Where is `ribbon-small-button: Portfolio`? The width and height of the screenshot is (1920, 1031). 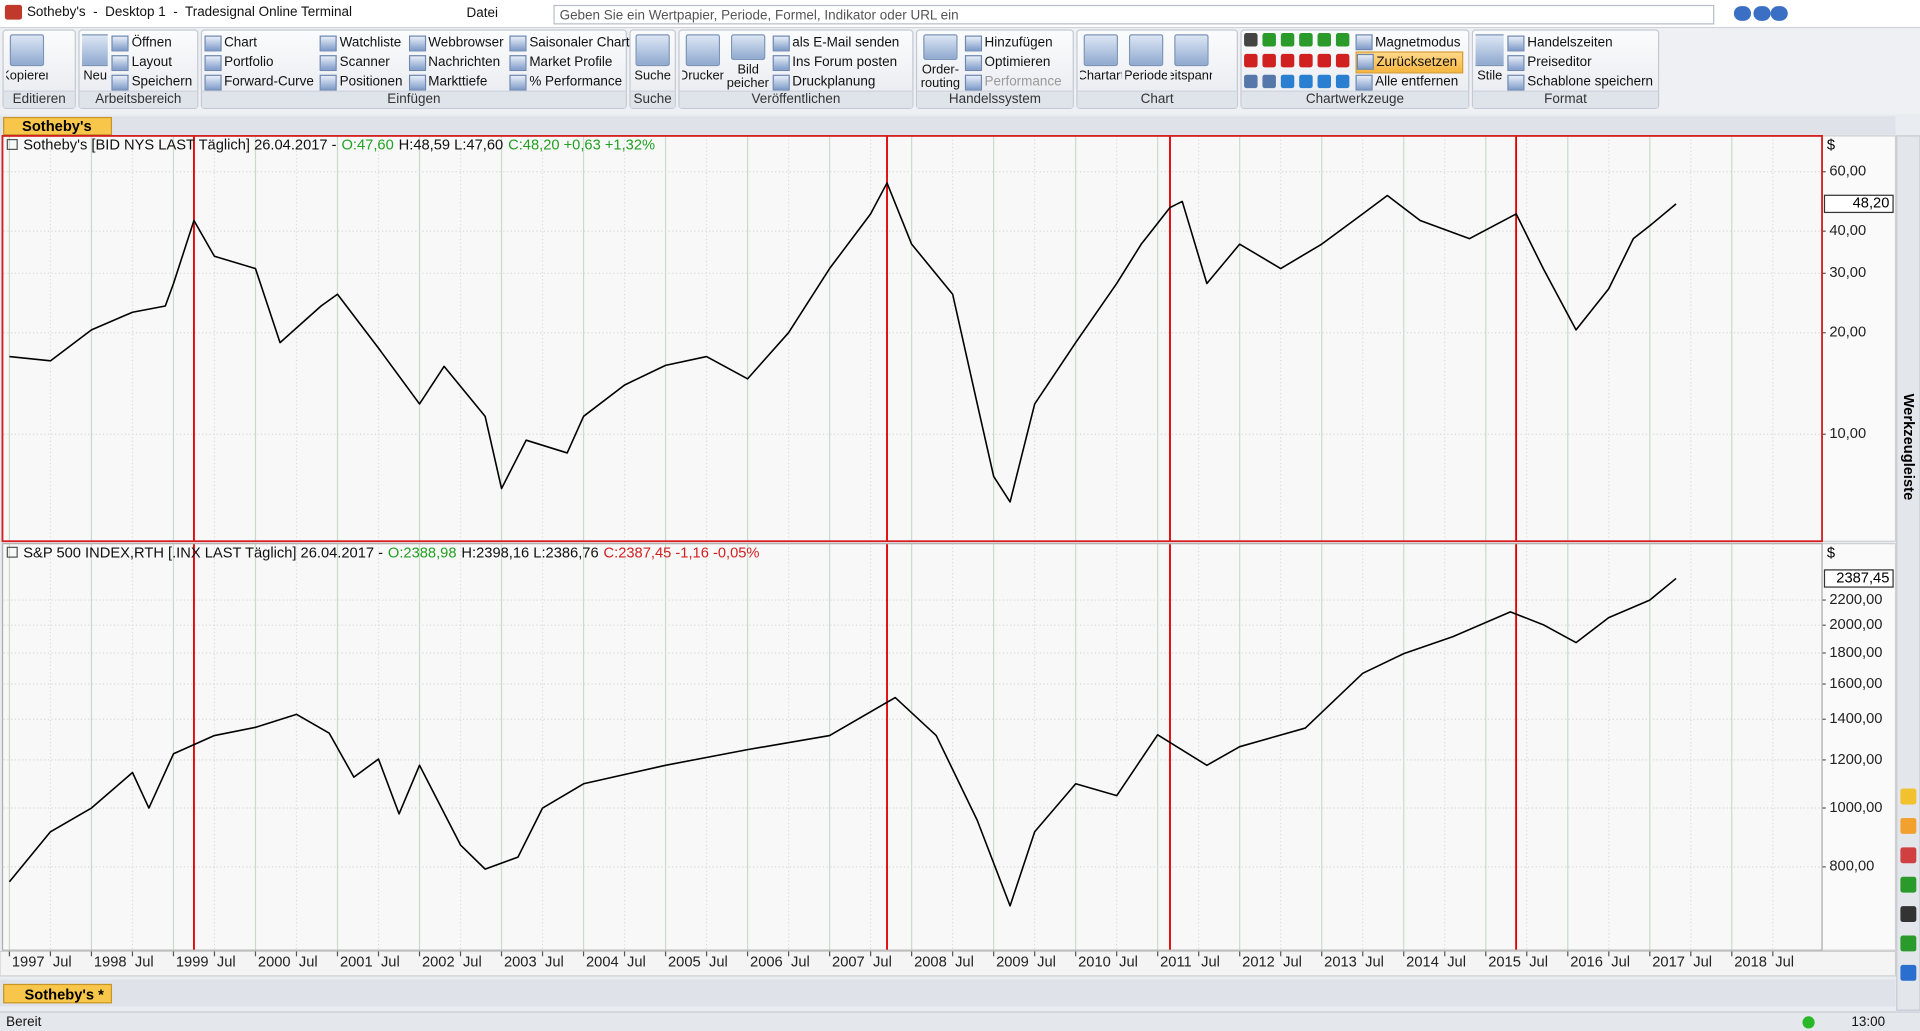
ribbon-small-button: Portfolio is located at coordinates (260, 63).